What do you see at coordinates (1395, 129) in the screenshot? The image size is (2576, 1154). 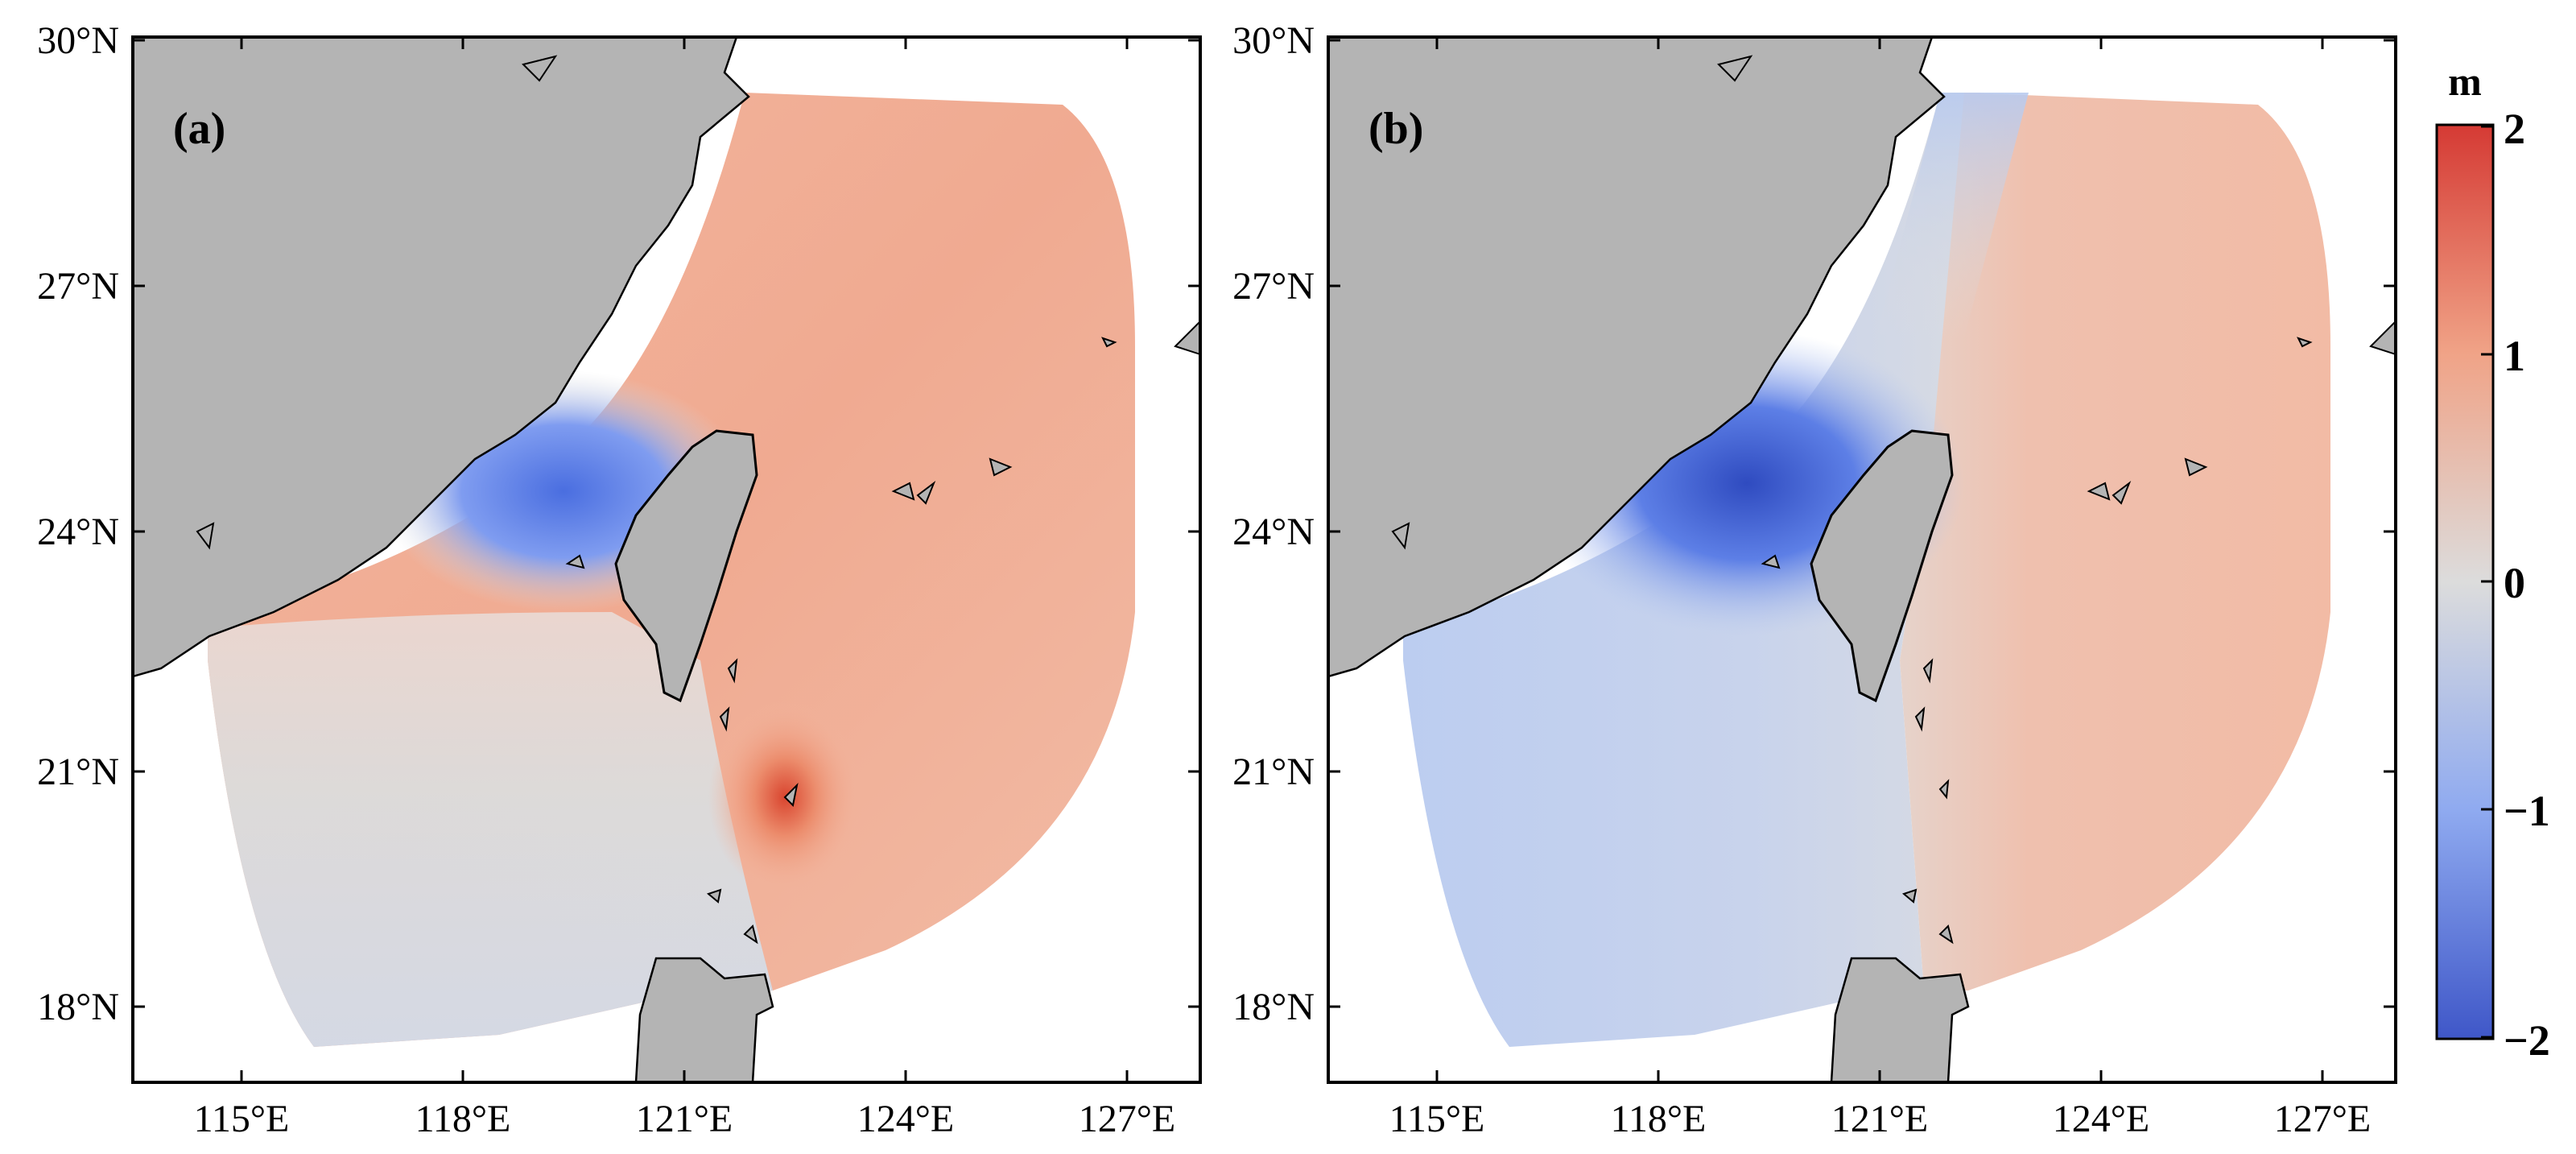 I see `panel-label: (b)` at bounding box center [1395, 129].